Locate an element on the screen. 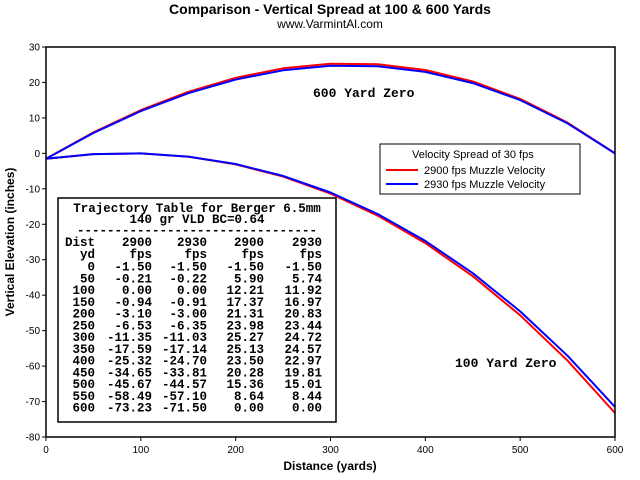  table-cell: -6.53 is located at coordinates (133, 326).